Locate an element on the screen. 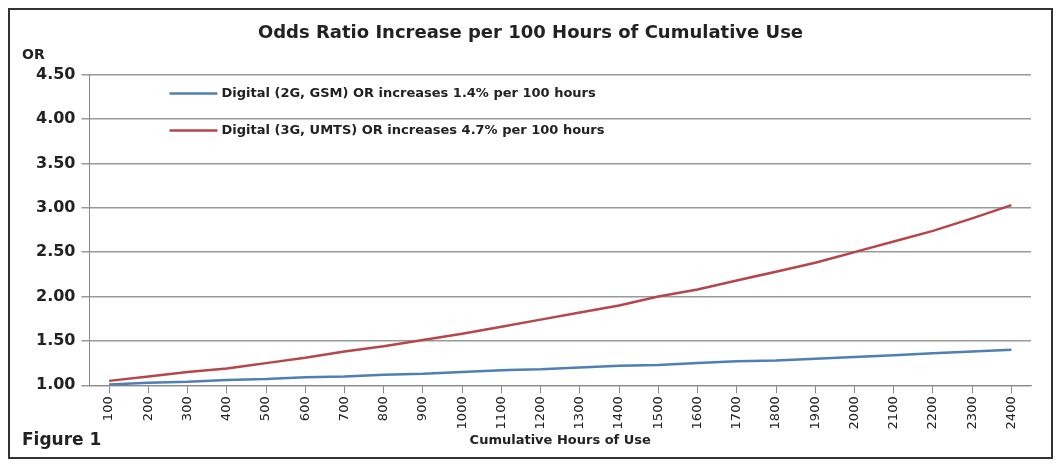 The image size is (1061, 467). x-tick-label: 800 is located at coordinates (383, 409).